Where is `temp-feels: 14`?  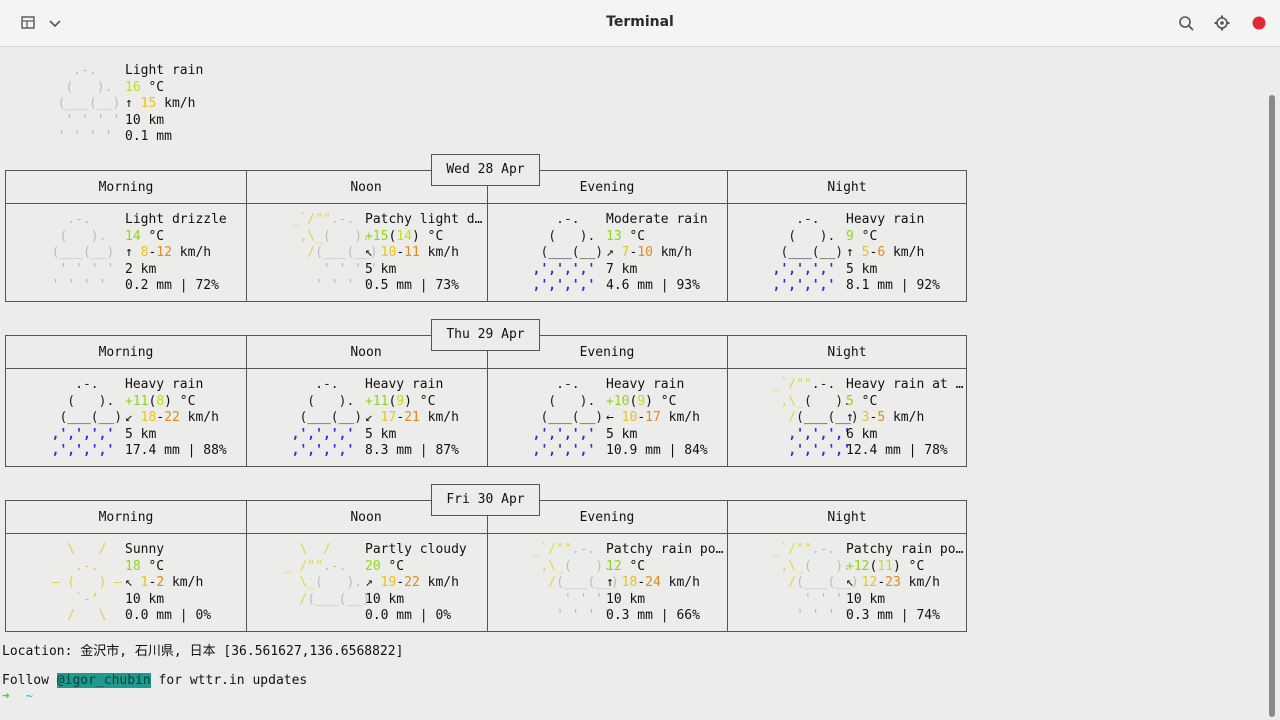 temp-feels: 14 is located at coordinates (404, 236).